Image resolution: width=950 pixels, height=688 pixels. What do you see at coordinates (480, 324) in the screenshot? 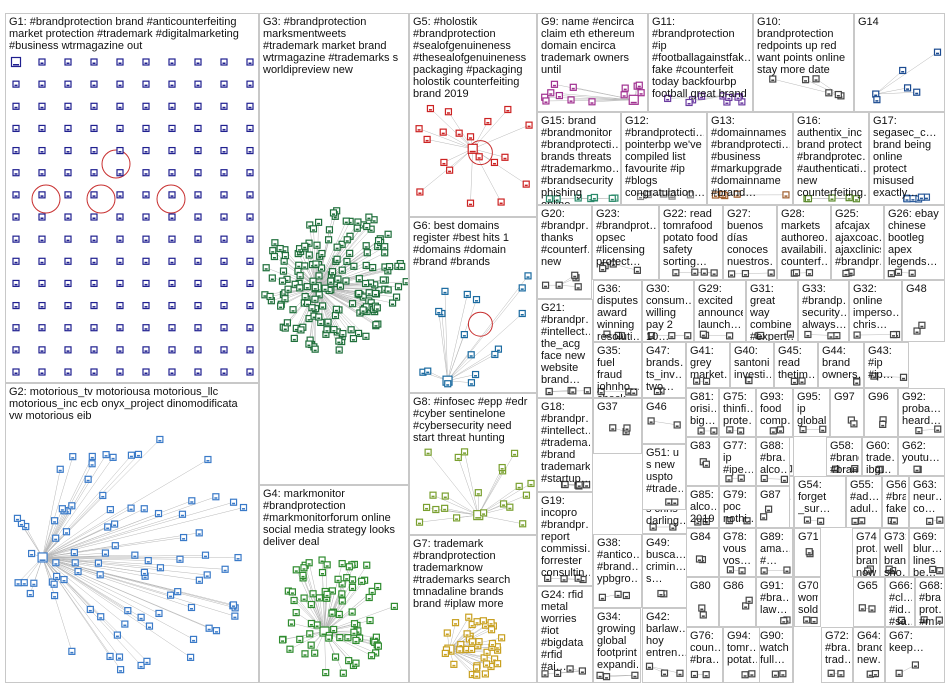
I see `self-loop` at bounding box center [480, 324].